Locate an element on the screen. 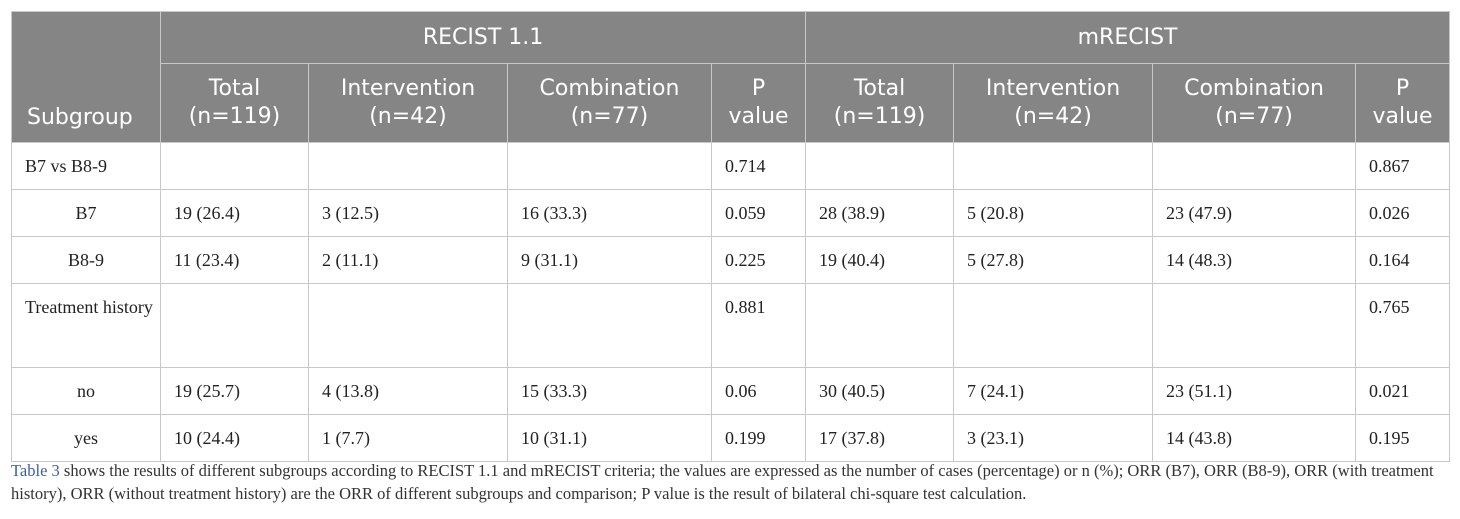 This screenshot has width=1460, height=519. cell: 0.867 is located at coordinates (1403, 166).